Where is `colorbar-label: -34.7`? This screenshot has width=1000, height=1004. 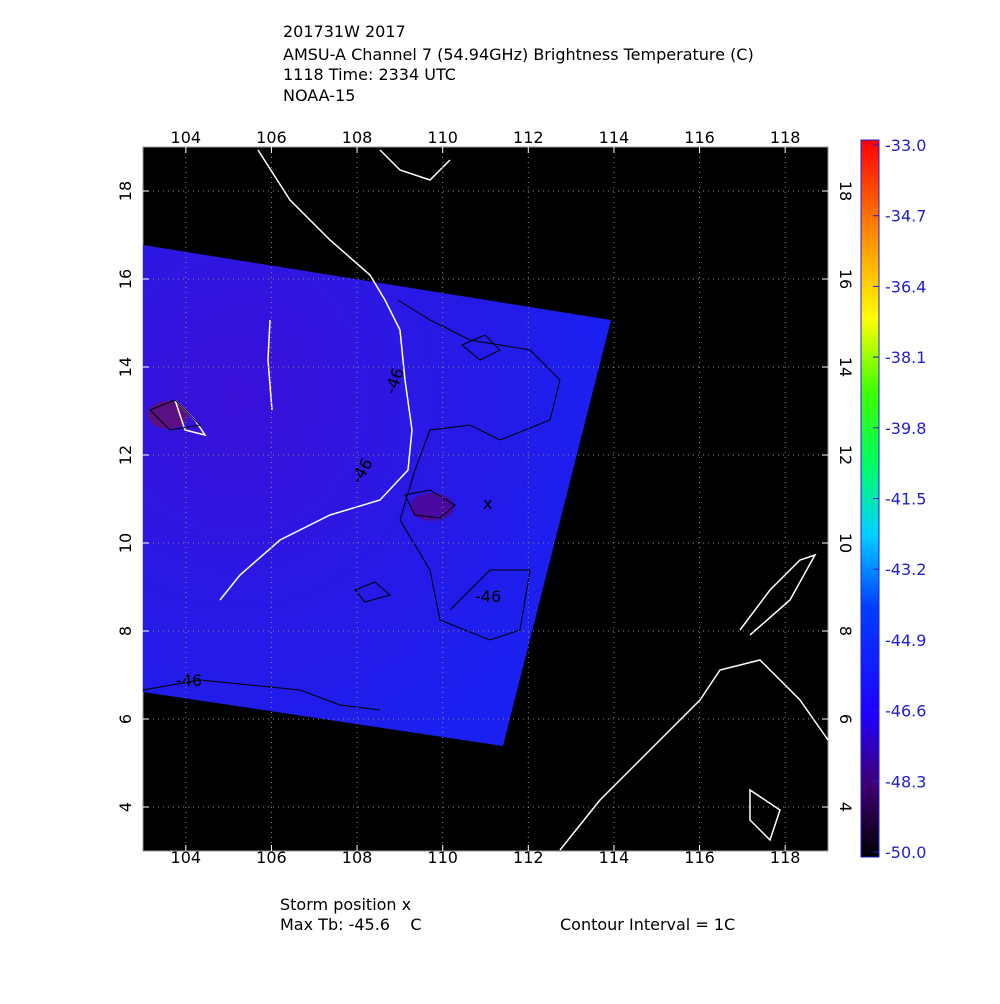
colorbar-label: -34.7 is located at coordinates (905, 216).